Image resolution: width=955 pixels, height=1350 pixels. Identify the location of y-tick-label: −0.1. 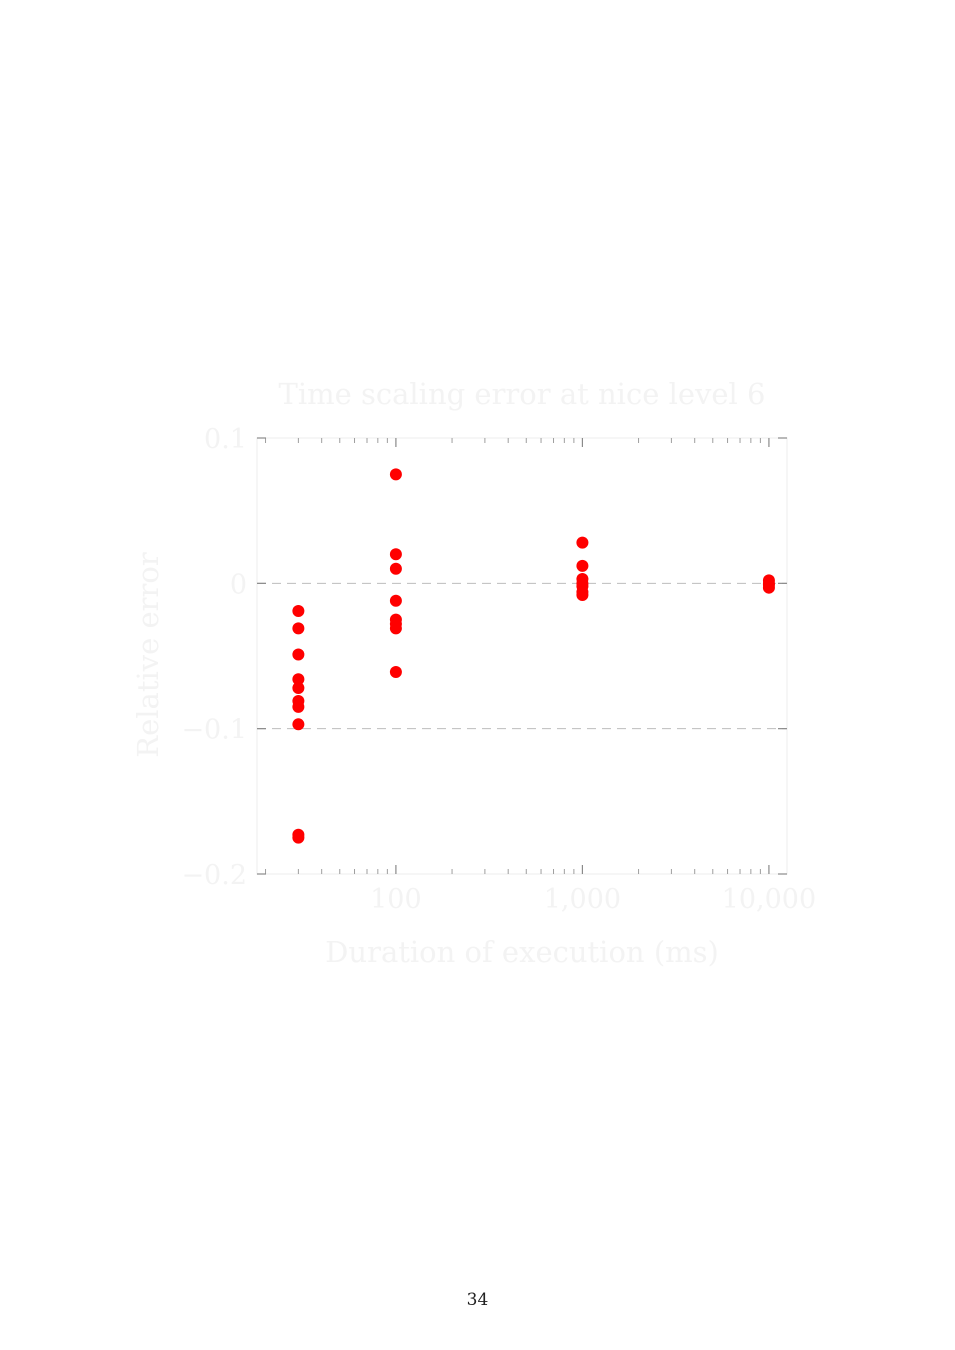
(214, 730).